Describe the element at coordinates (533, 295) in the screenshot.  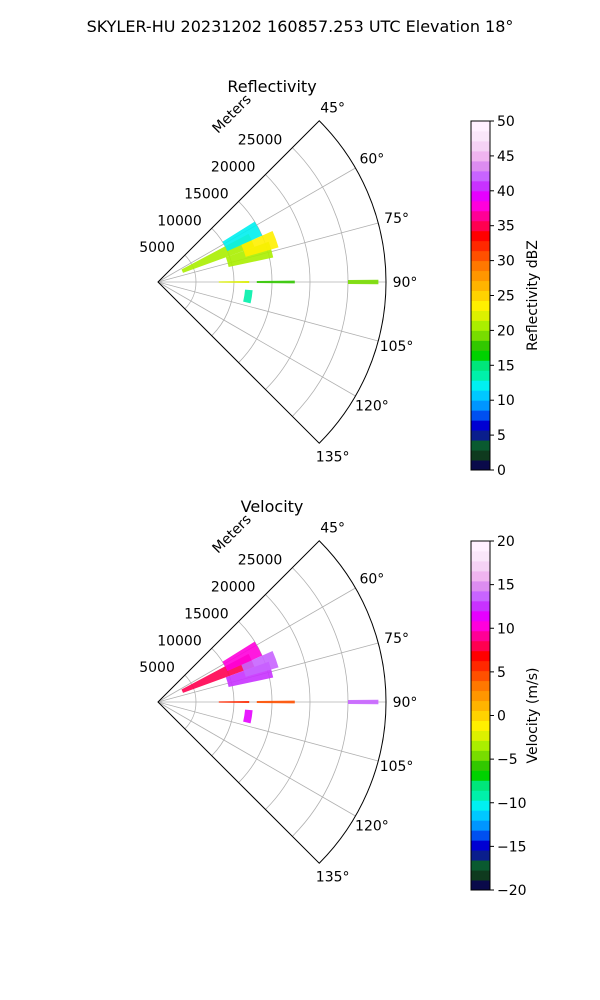
I see `colorbar-label: Reflectivity dBZ` at that location.